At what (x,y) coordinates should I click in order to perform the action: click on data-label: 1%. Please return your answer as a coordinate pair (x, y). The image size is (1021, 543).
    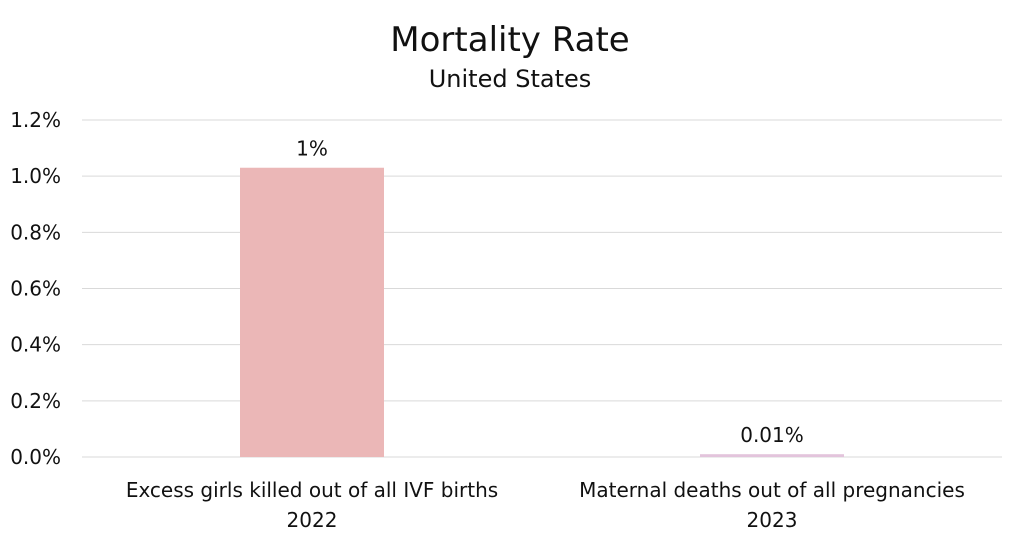
    Looking at the image, I should click on (312, 149).